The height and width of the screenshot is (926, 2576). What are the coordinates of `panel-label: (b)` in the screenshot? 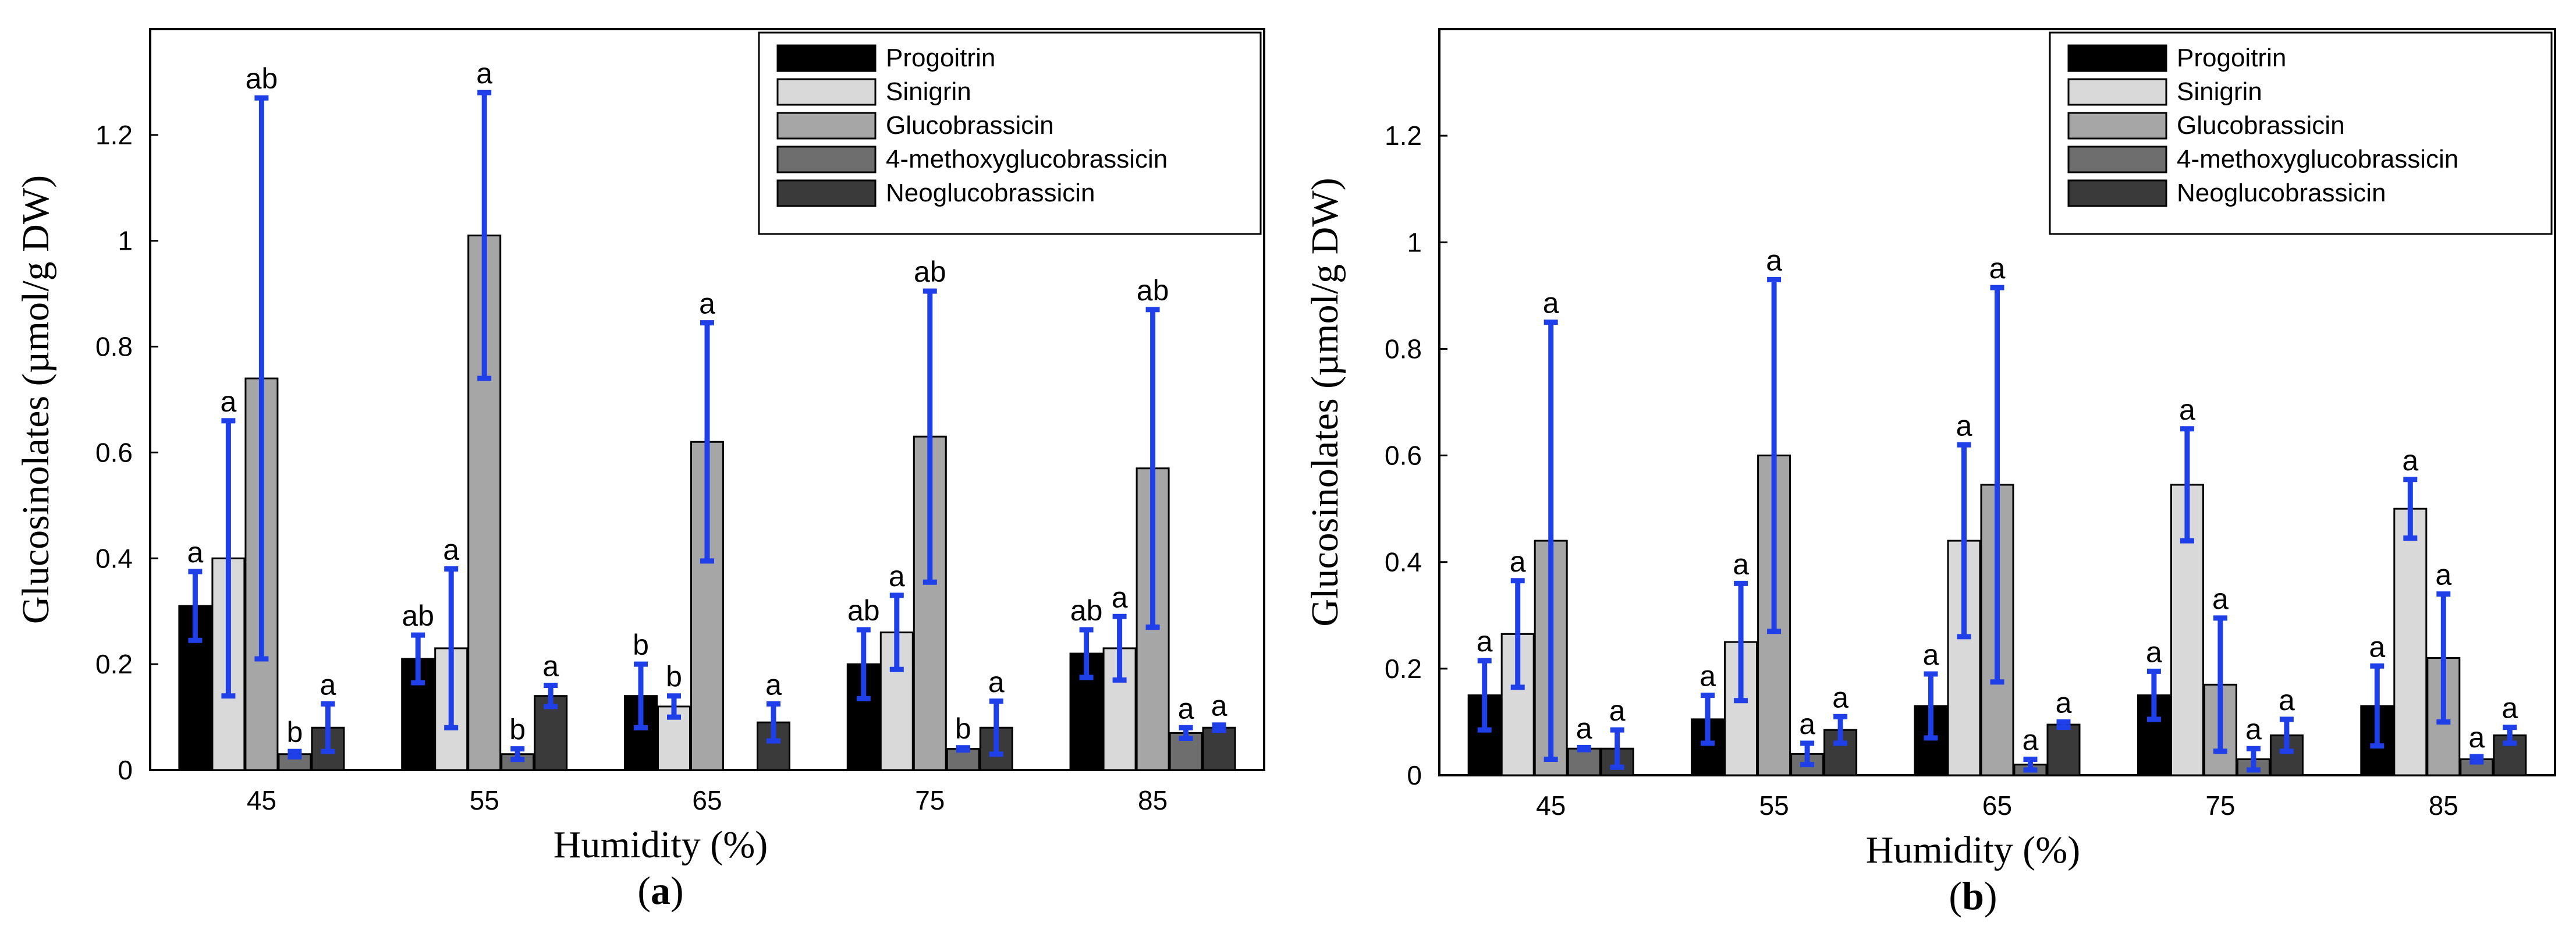 It's located at (1973, 896).